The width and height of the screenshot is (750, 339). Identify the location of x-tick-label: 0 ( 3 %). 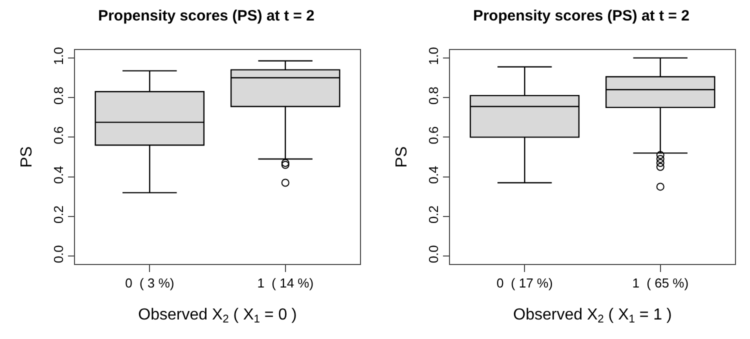
(149, 283).